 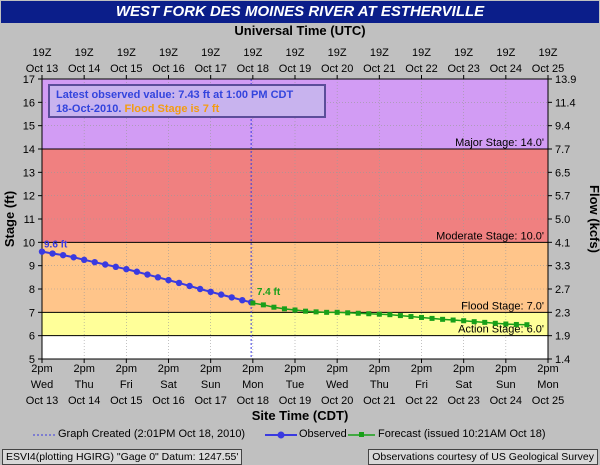 I want to click on legend-observed: Observed, so click(x=323, y=434).